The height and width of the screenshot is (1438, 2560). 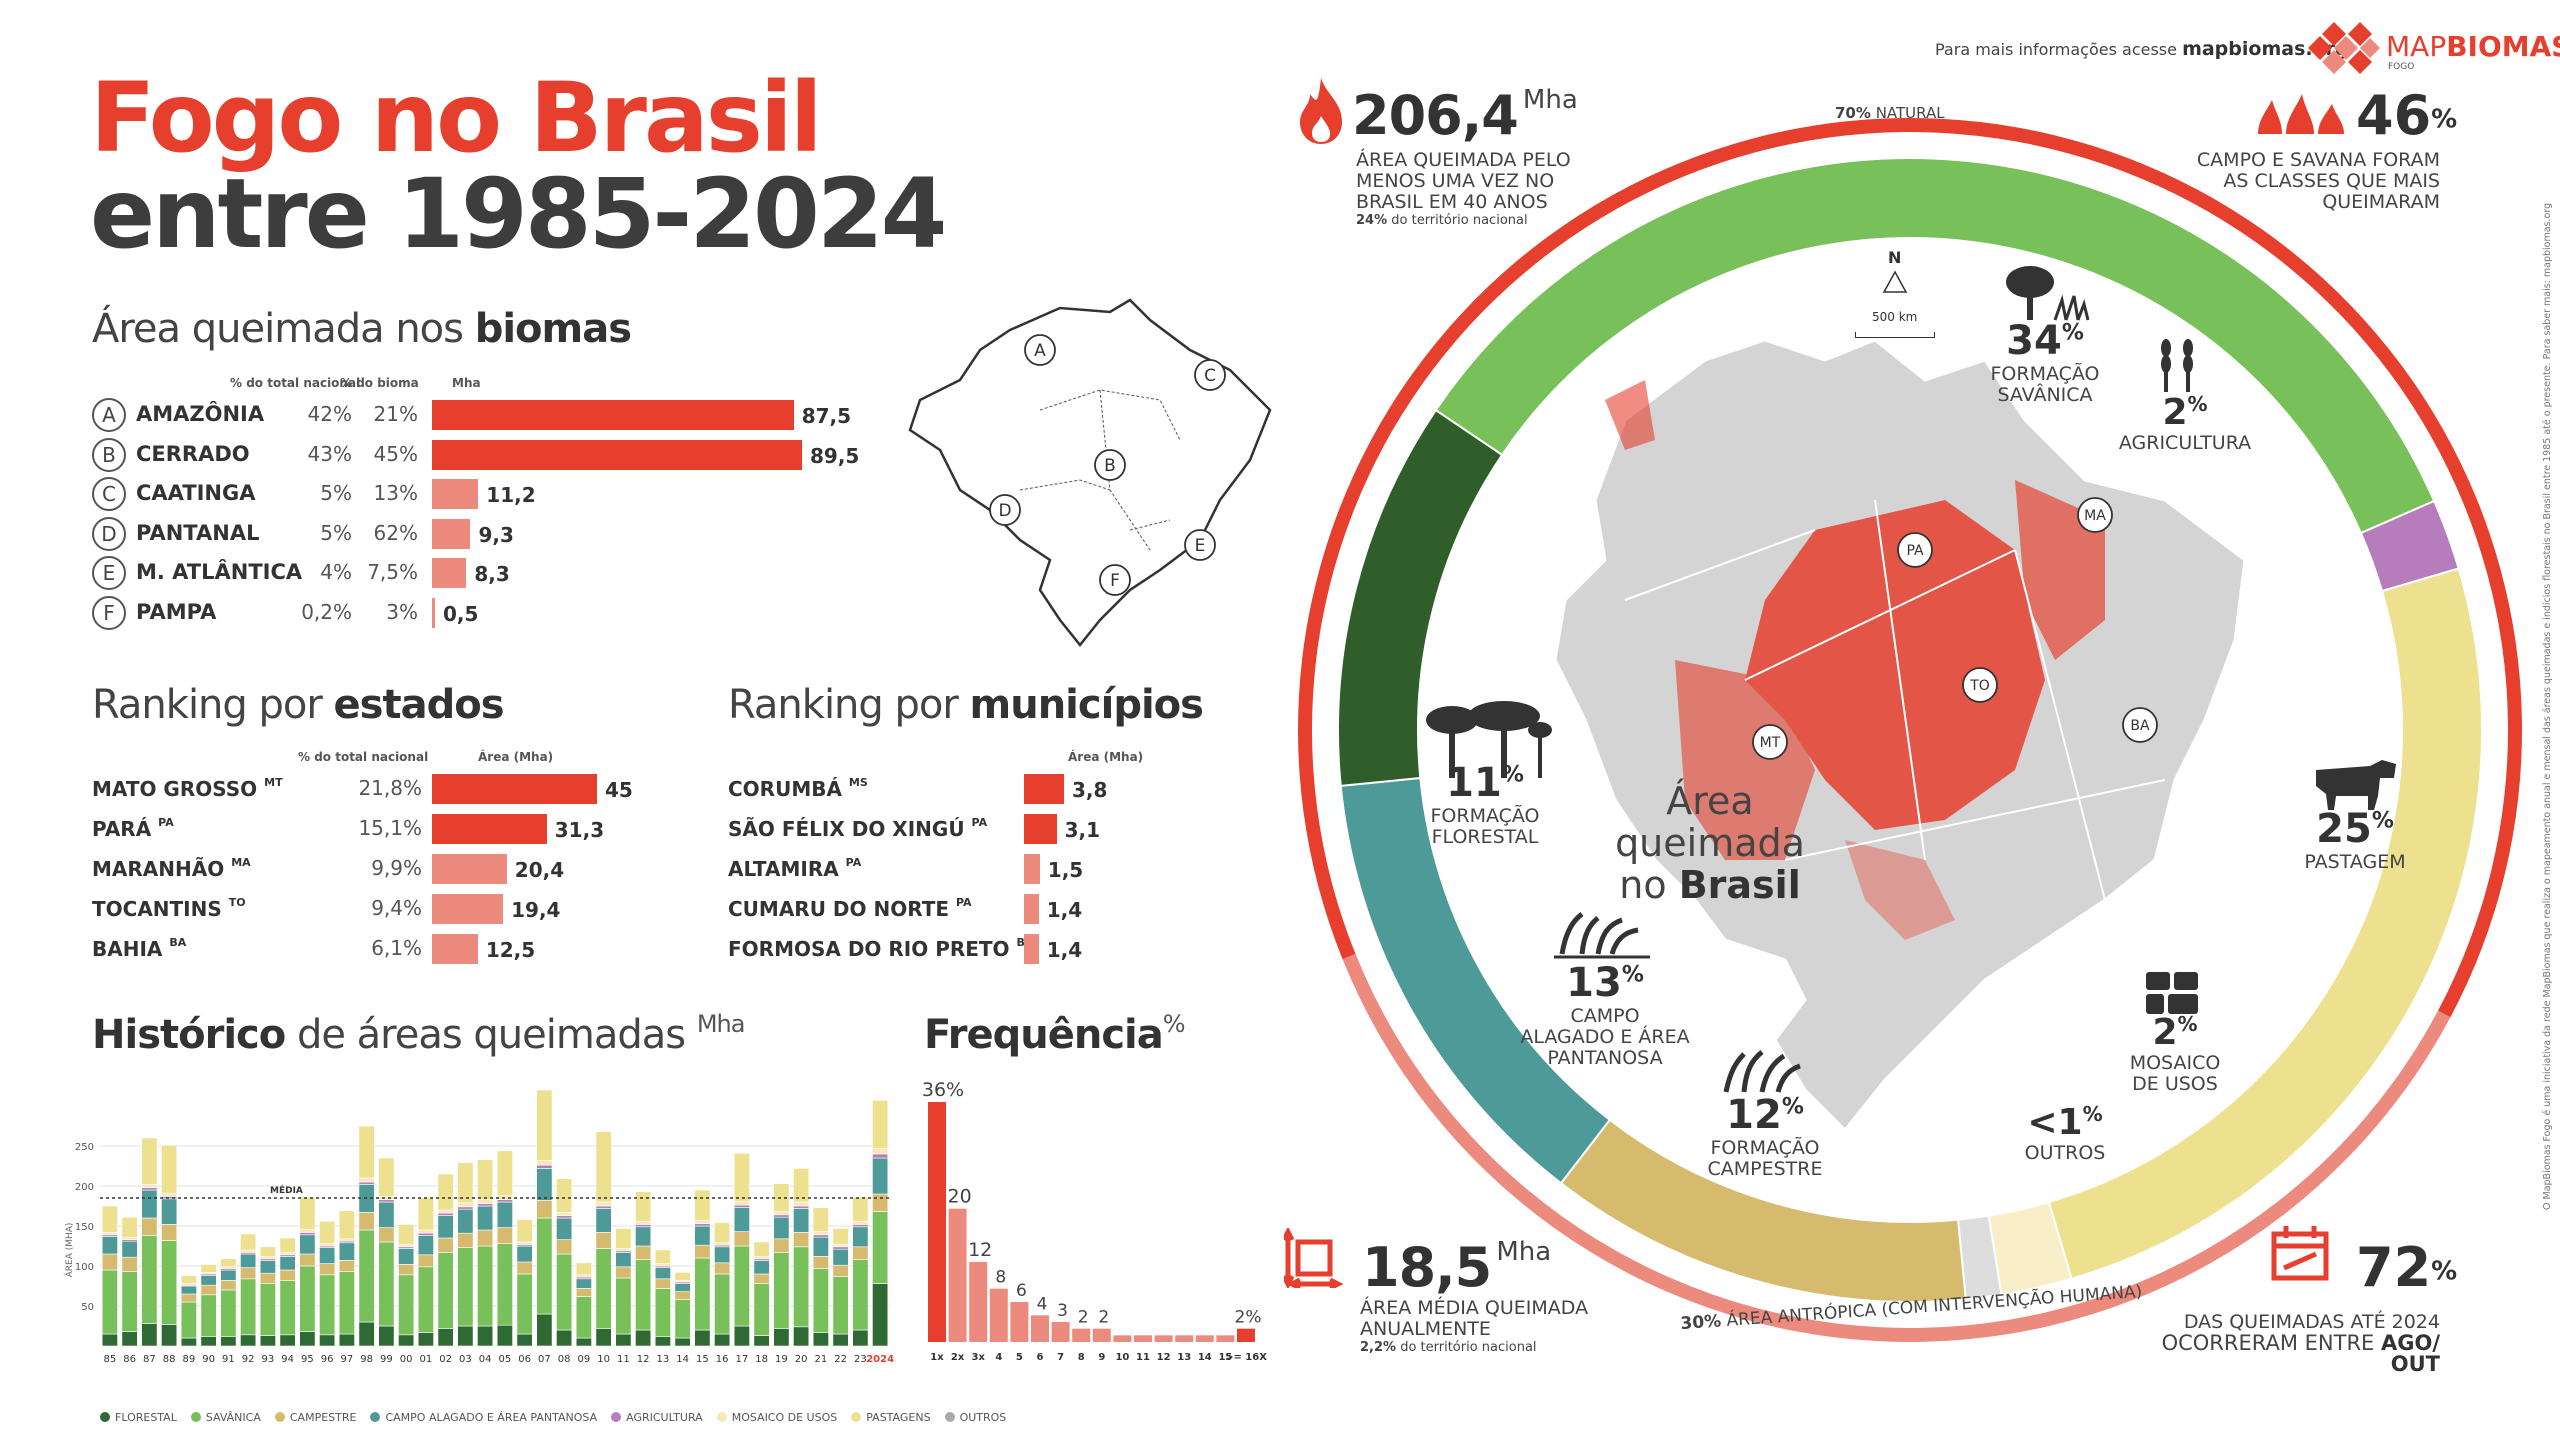 I want to click on map-biome-letter: B, so click(x=1110, y=466).